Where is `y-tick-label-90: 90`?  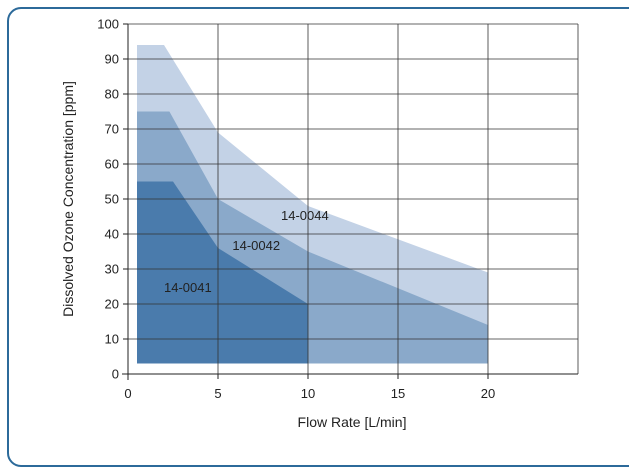
y-tick-label-90: 90 is located at coordinates (112, 59).